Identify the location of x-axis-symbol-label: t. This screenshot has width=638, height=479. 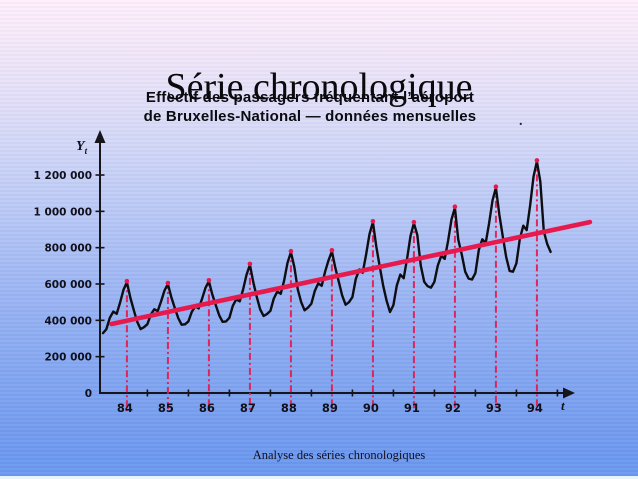
(563, 405).